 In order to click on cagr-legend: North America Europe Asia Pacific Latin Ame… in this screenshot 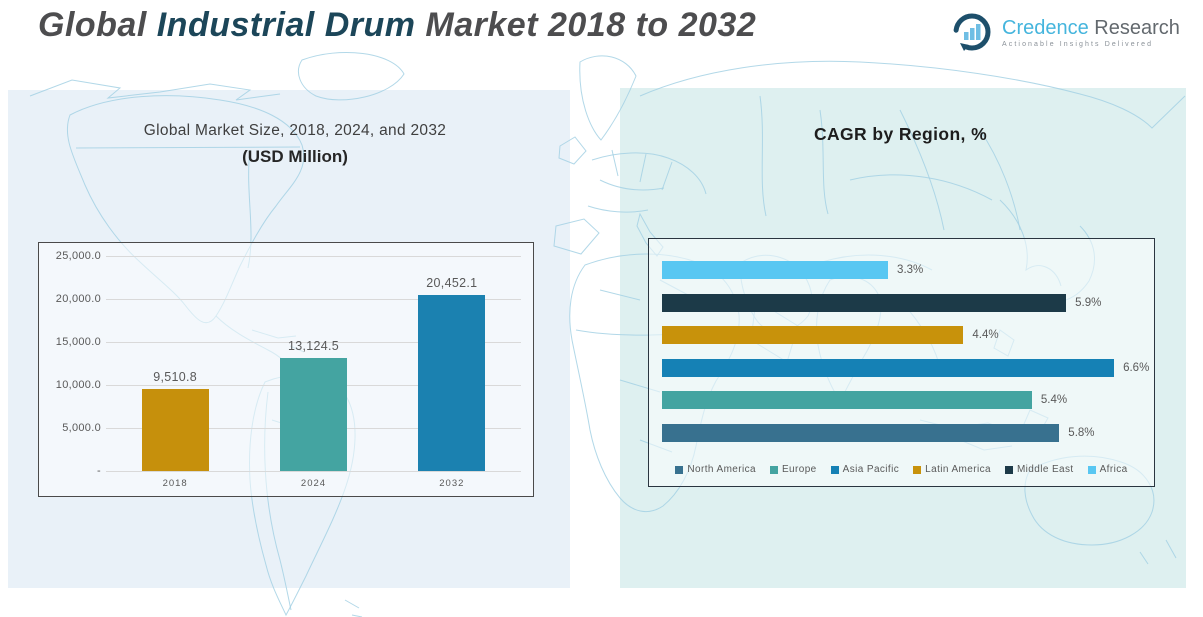, I will do `click(901, 469)`.